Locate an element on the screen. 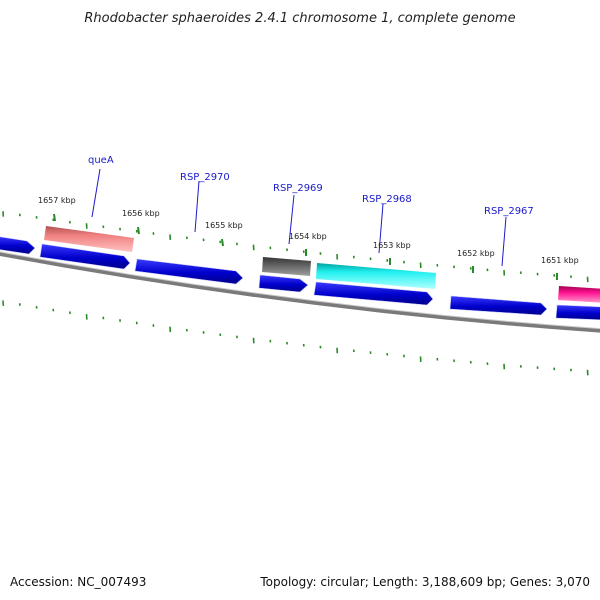  gene-label-queA: queA is located at coordinates (101, 160).